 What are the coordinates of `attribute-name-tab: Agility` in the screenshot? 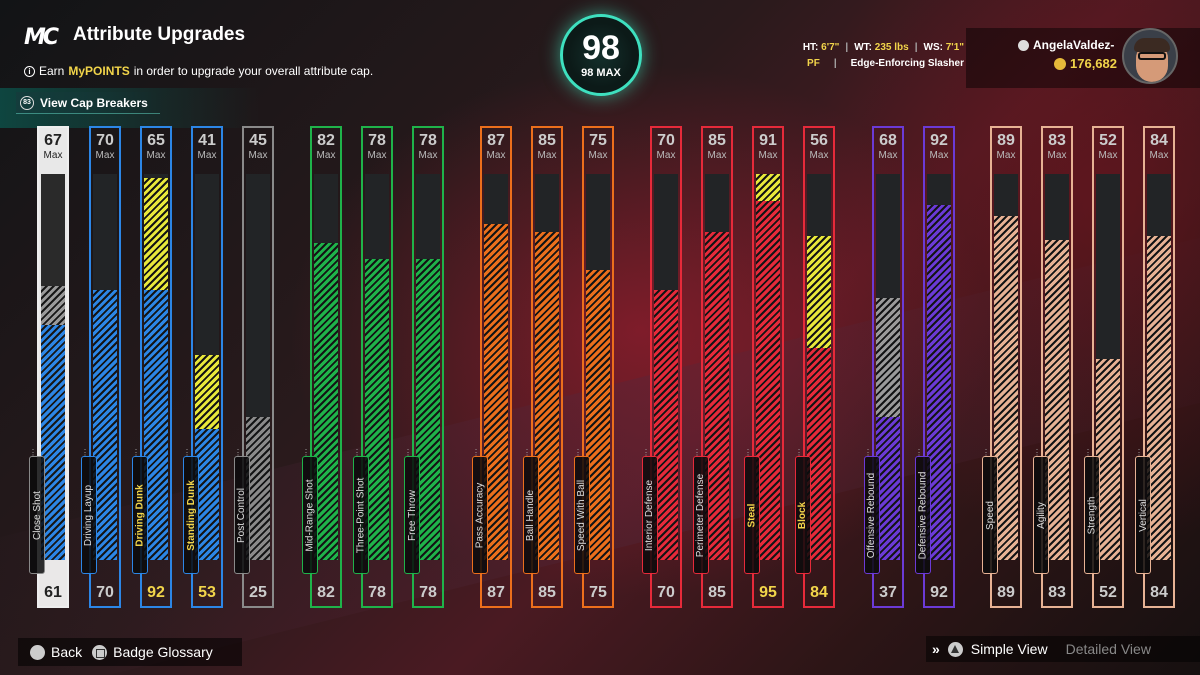 It's located at (1041, 515).